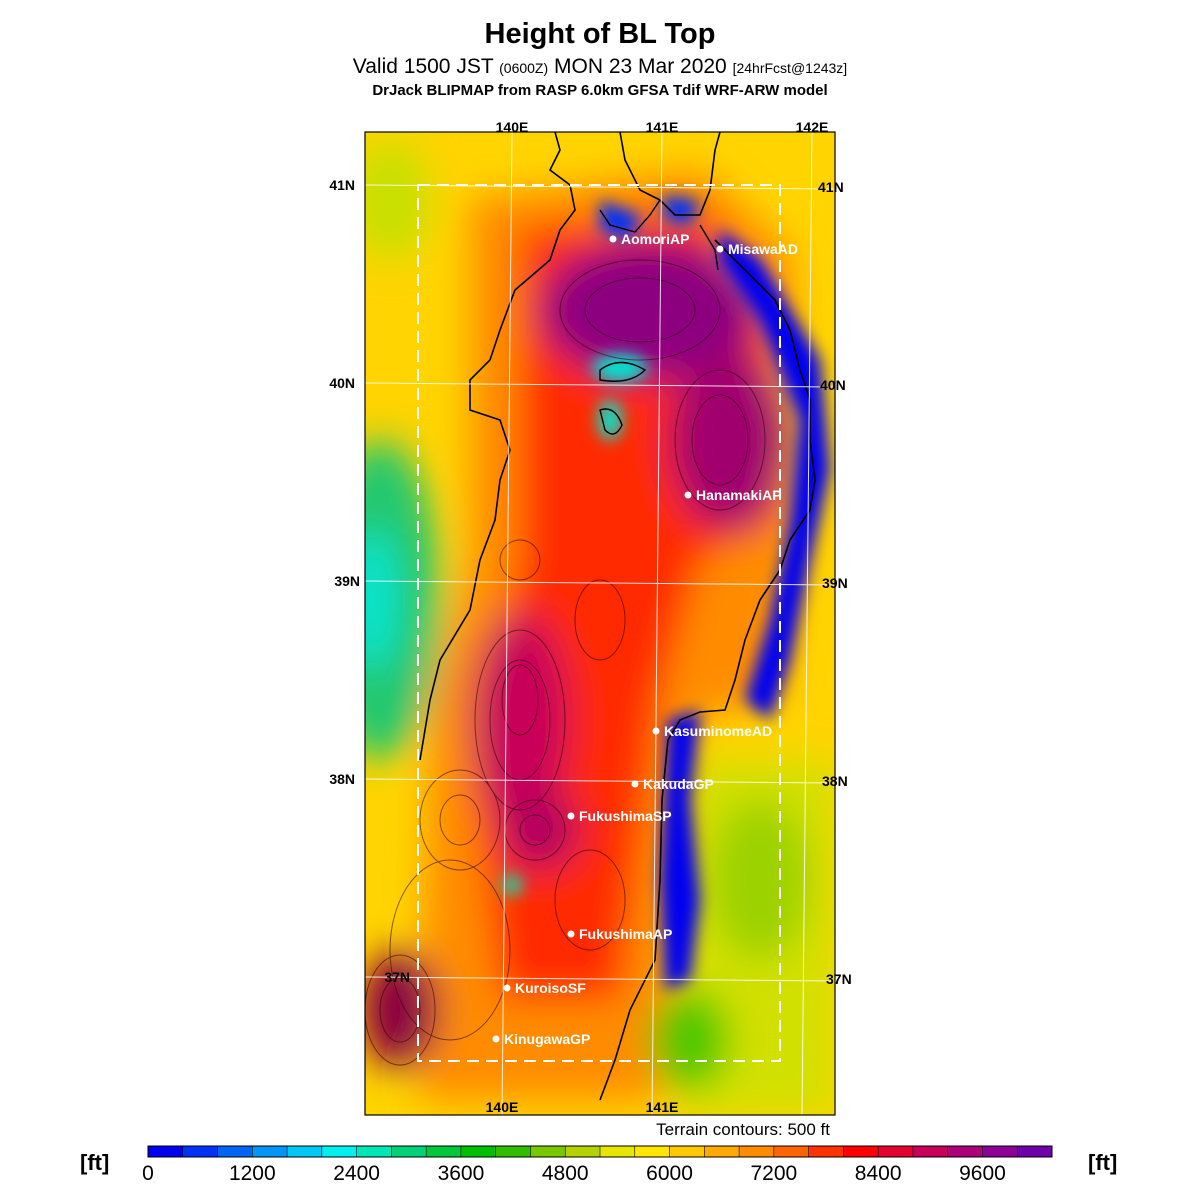  What do you see at coordinates (625, 934) in the screenshot?
I see `station-fukushimaap-label: FukushimaAP` at bounding box center [625, 934].